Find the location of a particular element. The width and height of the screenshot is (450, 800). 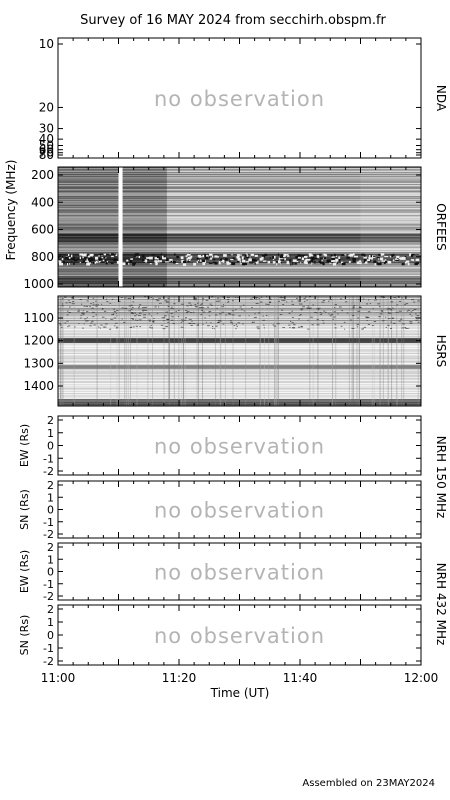

y-tick-label: -2 is located at coordinates (48, 661).